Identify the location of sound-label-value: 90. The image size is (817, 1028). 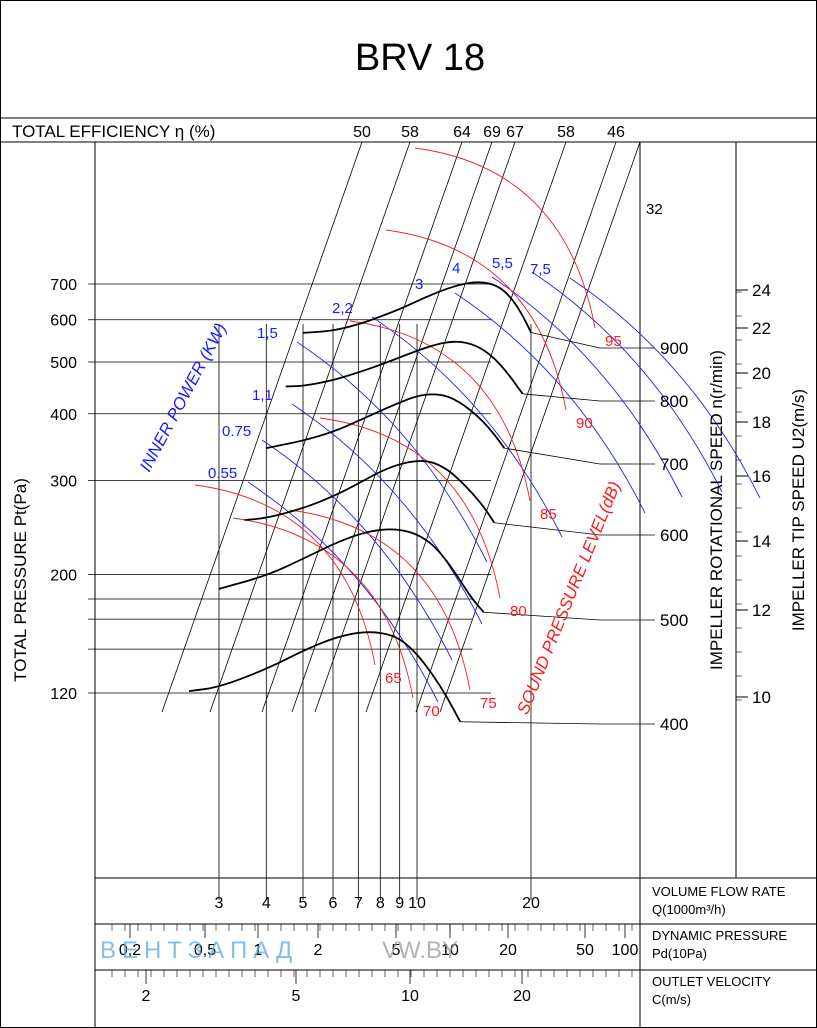
(584, 423).